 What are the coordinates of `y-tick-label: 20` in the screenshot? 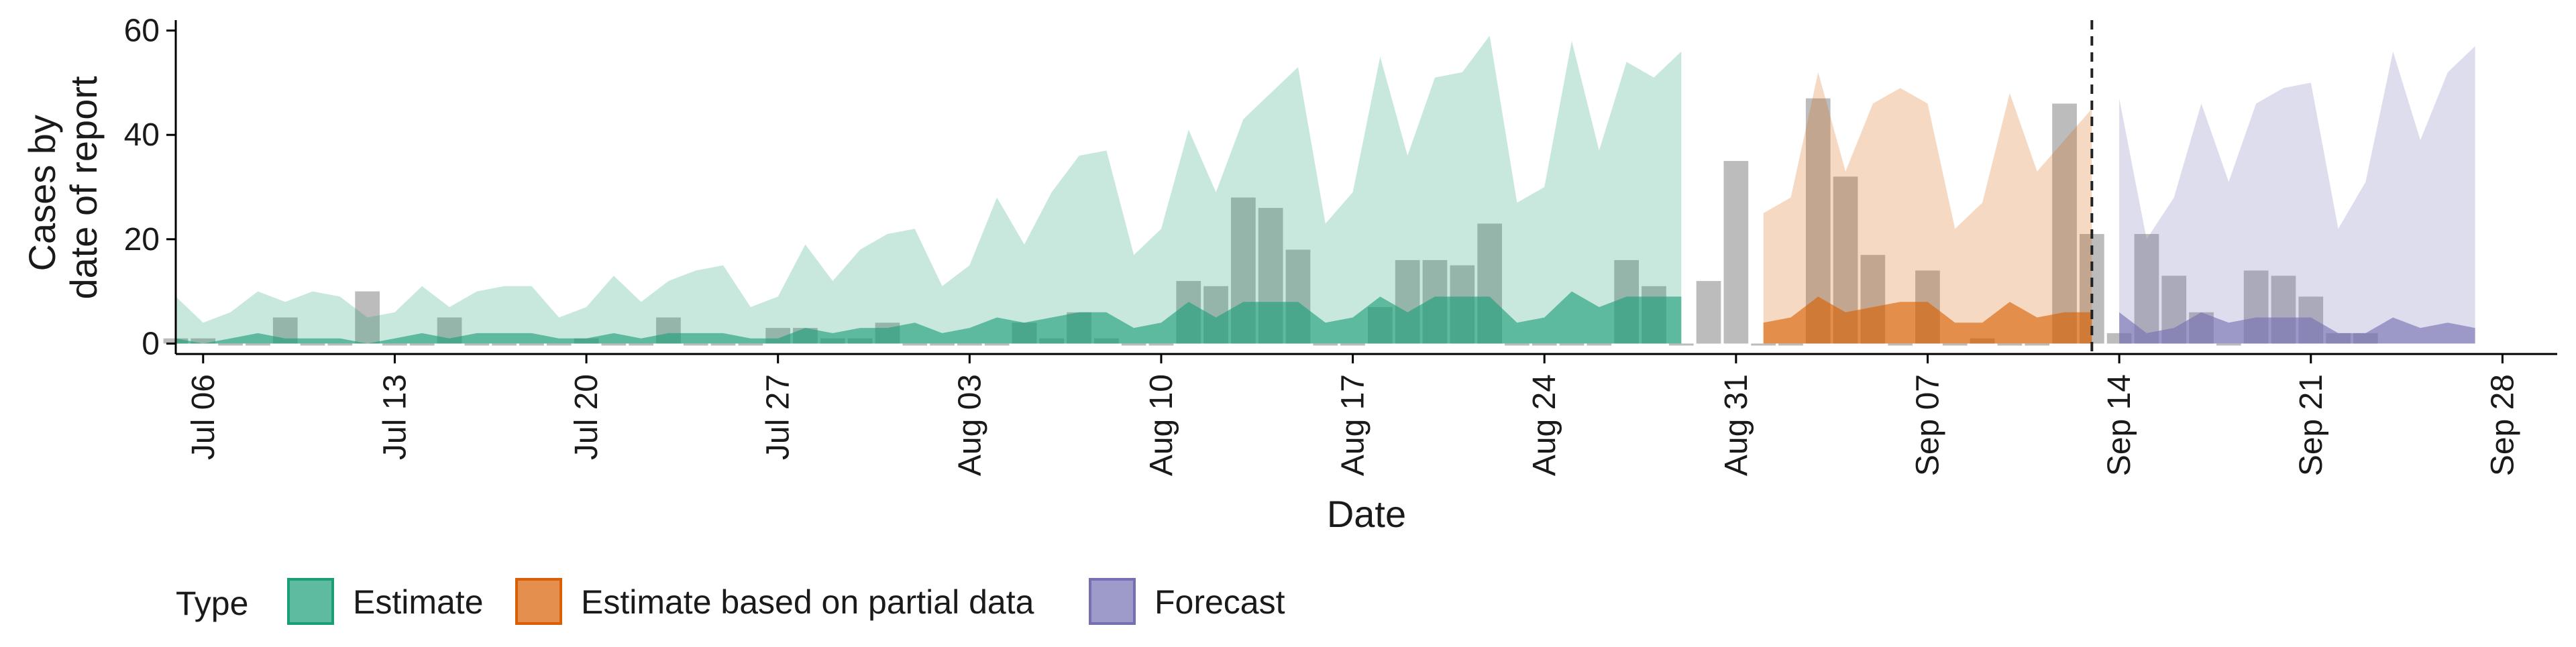 It's located at (142, 239).